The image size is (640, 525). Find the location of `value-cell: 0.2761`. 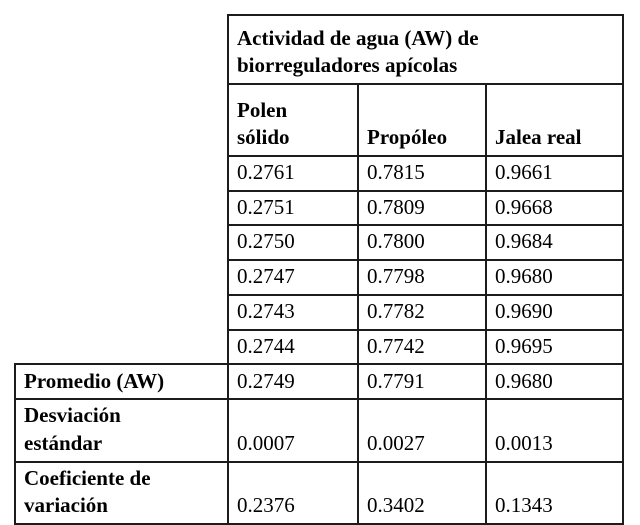

value-cell: 0.2761 is located at coordinates (293, 173).